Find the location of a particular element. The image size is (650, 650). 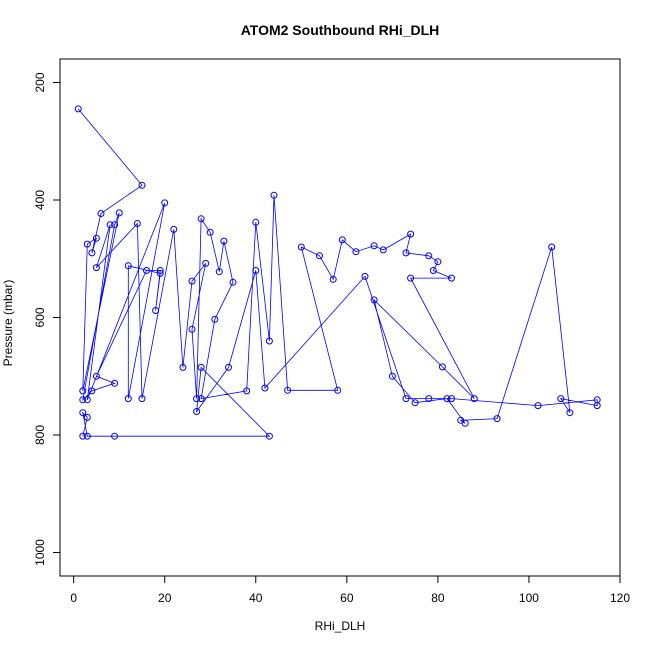

y-axis: 200 400 600 800 1000 is located at coordinates (47, 319).